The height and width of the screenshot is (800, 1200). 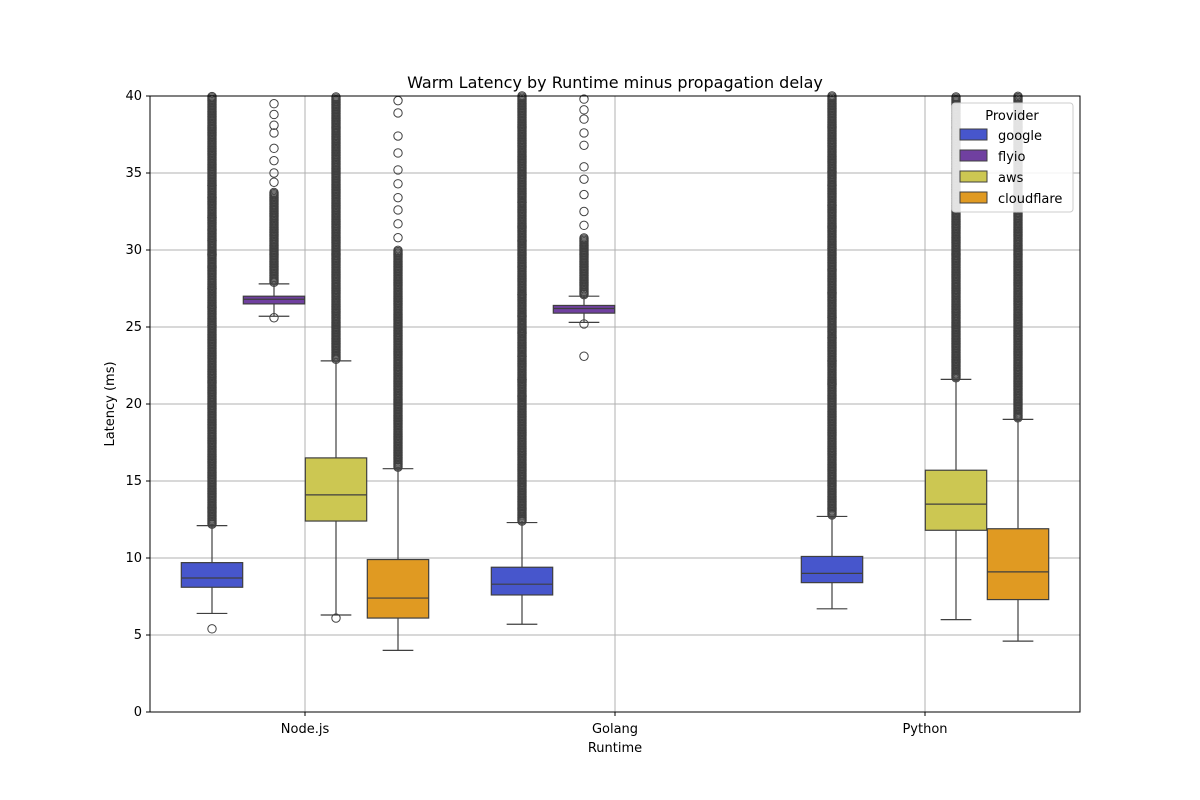 What do you see at coordinates (832, 350) in the screenshot?
I see `box-google-python` at bounding box center [832, 350].